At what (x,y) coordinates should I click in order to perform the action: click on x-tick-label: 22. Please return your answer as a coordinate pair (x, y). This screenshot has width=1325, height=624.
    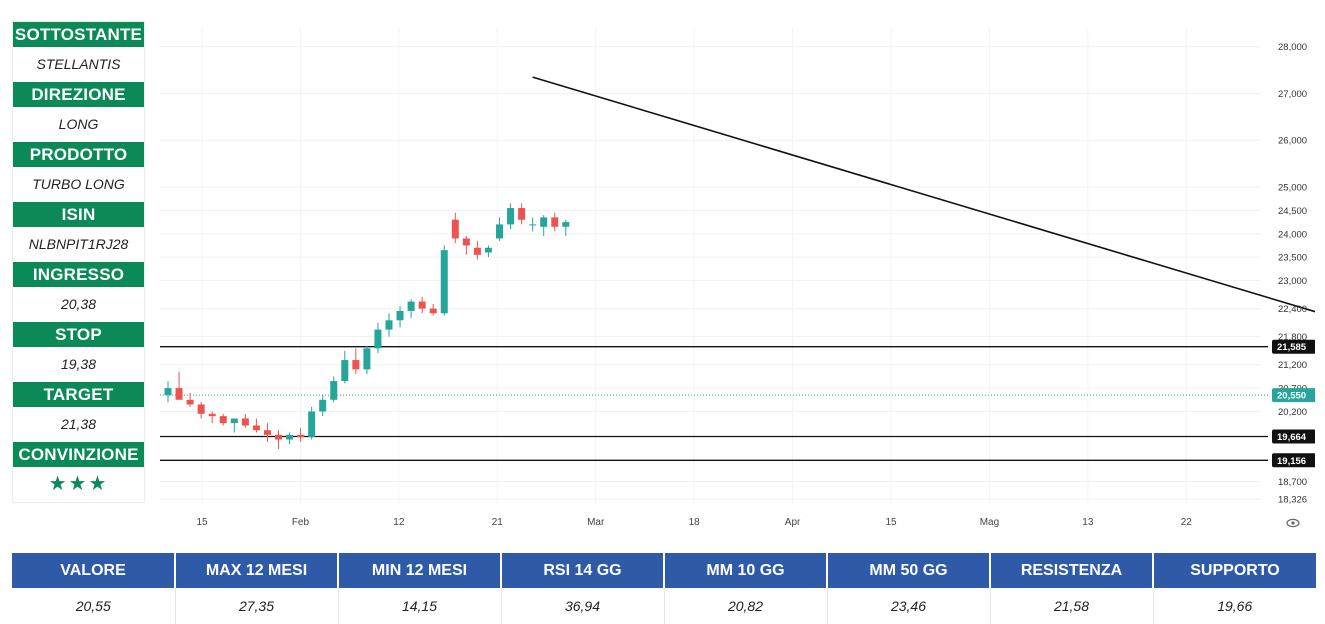
    Looking at the image, I should click on (1187, 522).